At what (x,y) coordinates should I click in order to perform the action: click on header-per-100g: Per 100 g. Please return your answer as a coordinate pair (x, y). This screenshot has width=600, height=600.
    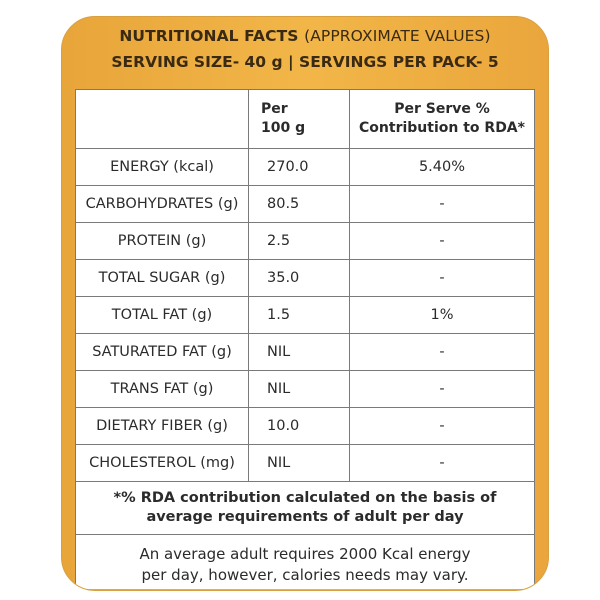
    Looking at the image, I should click on (299, 119).